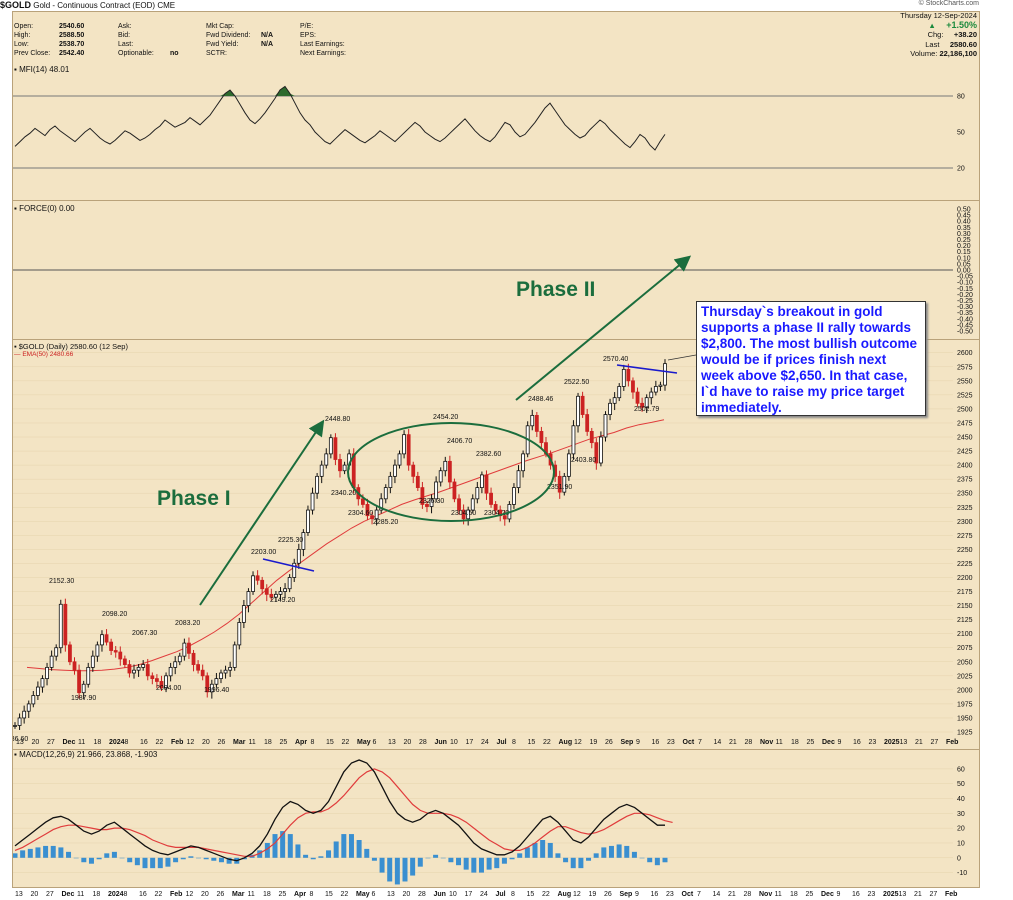 Image resolution: width=1013 pixels, height=900 pixels. What do you see at coordinates (20, 739) in the screenshot?
I see `price-label: 1936.60` at bounding box center [20, 739].